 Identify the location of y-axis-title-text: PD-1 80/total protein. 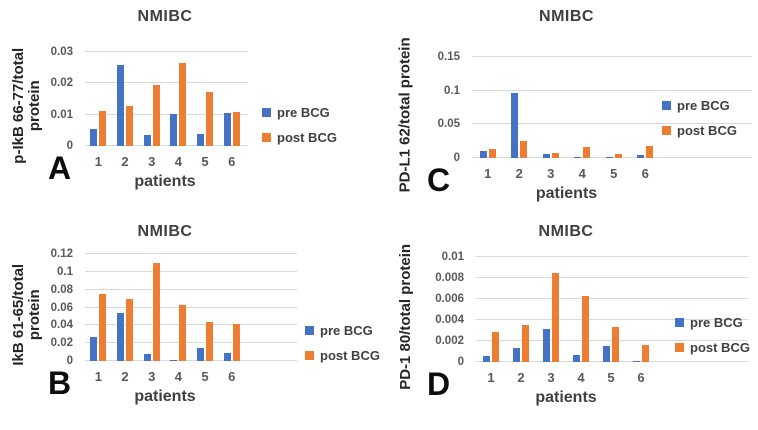
(405, 317).